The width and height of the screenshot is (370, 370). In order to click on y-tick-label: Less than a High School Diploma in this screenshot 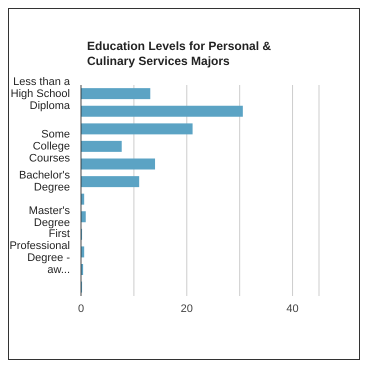, I will do `click(40, 94)`.